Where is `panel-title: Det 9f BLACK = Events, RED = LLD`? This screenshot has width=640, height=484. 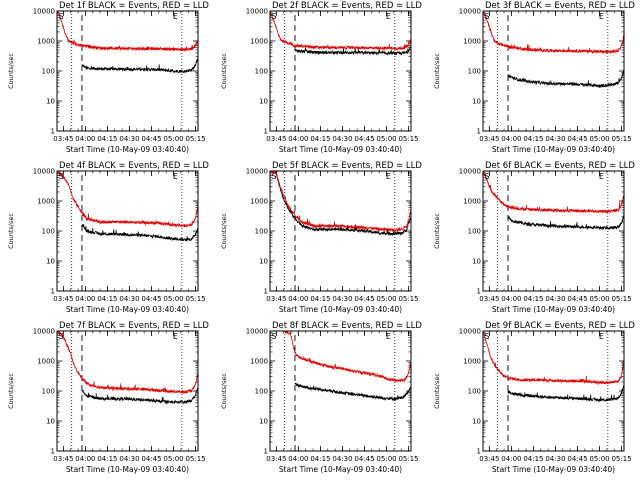 panel-title: Det 9f BLACK = Events, RED = LLD is located at coordinates (560, 326).